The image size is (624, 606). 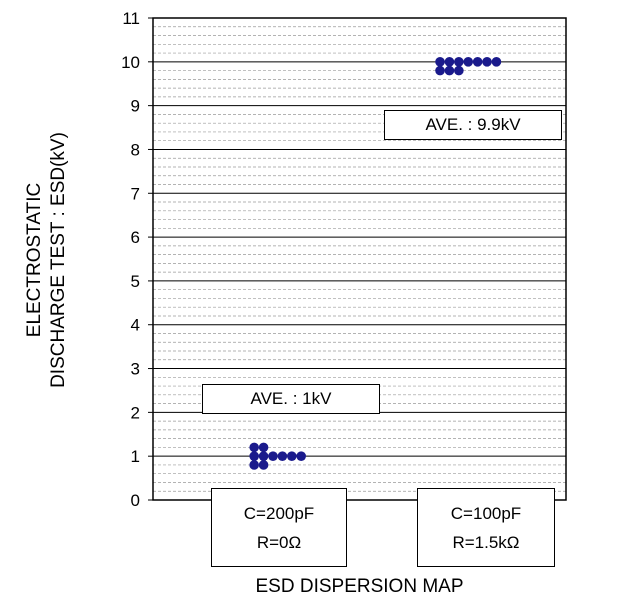 What do you see at coordinates (135, 106) in the screenshot?
I see `y-tick-label: 9` at bounding box center [135, 106].